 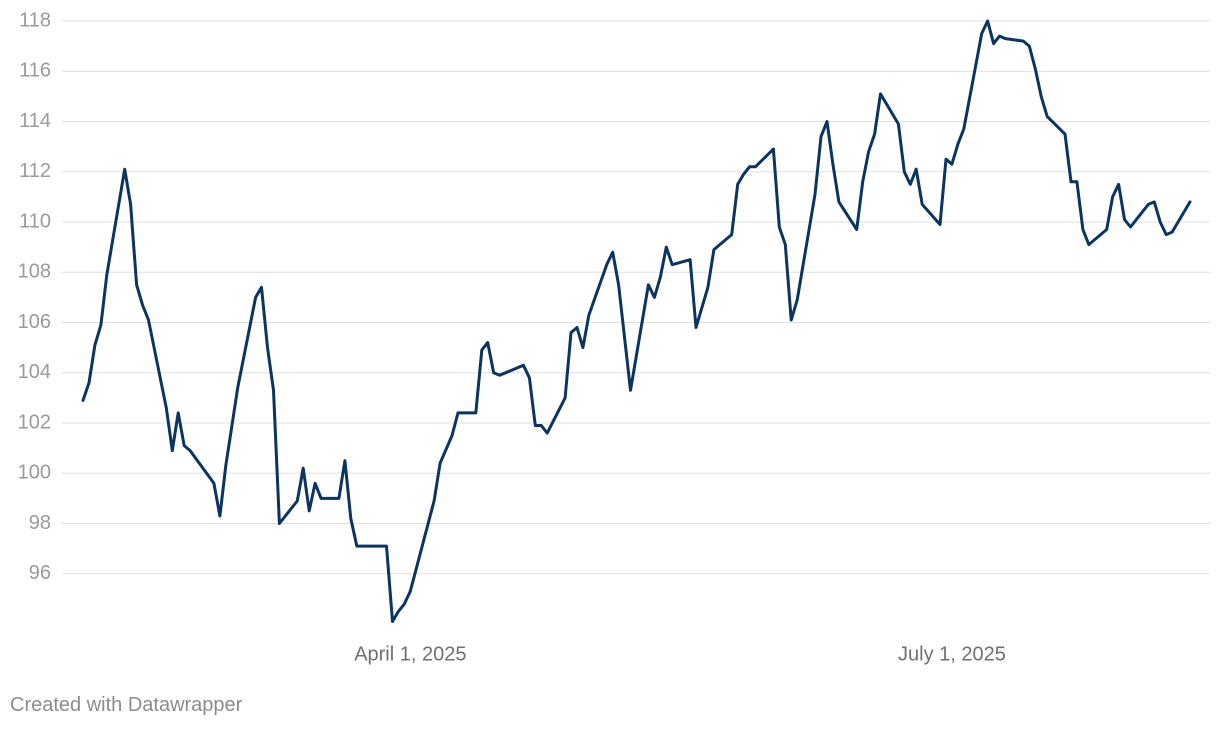 What do you see at coordinates (34, 422) in the screenshot?
I see `y-tick-label: 102` at bounding box center [34, 422].